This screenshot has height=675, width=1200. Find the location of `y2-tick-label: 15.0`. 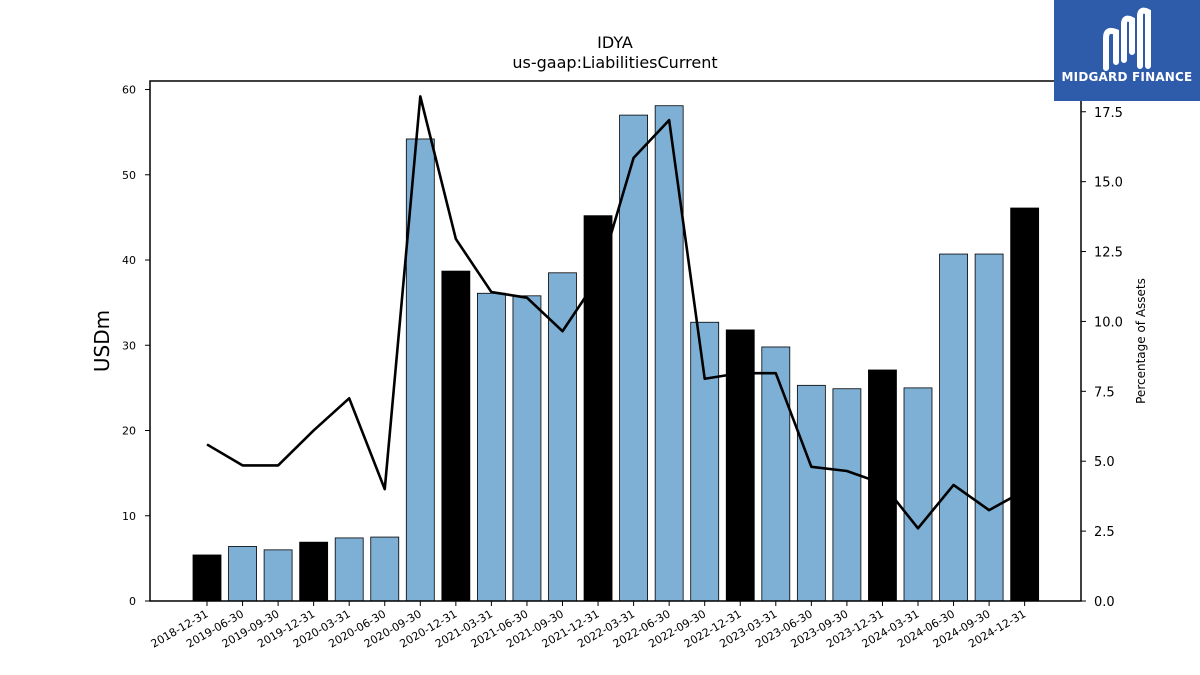

y2-tick-label: 15.0 is located at coordinates (1108, 183).